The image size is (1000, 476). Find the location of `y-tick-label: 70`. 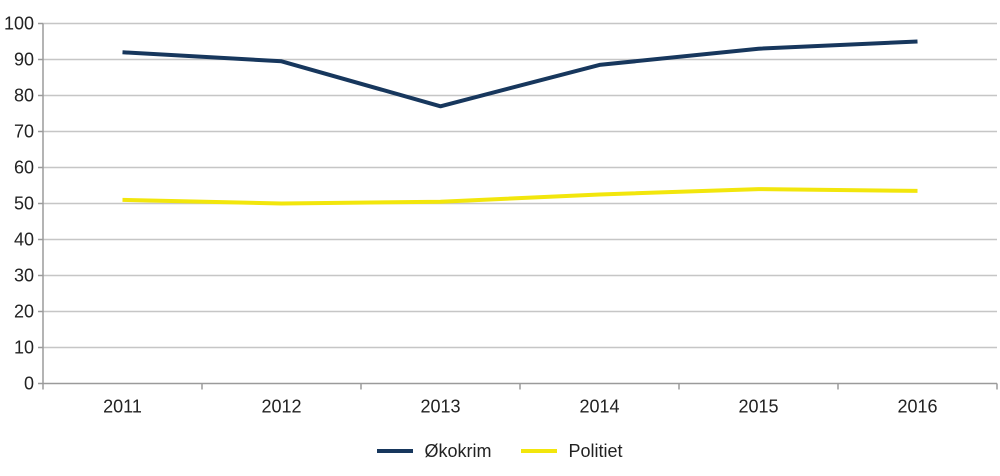

y-tick-label: 70 is located at coordinates (24, 132).